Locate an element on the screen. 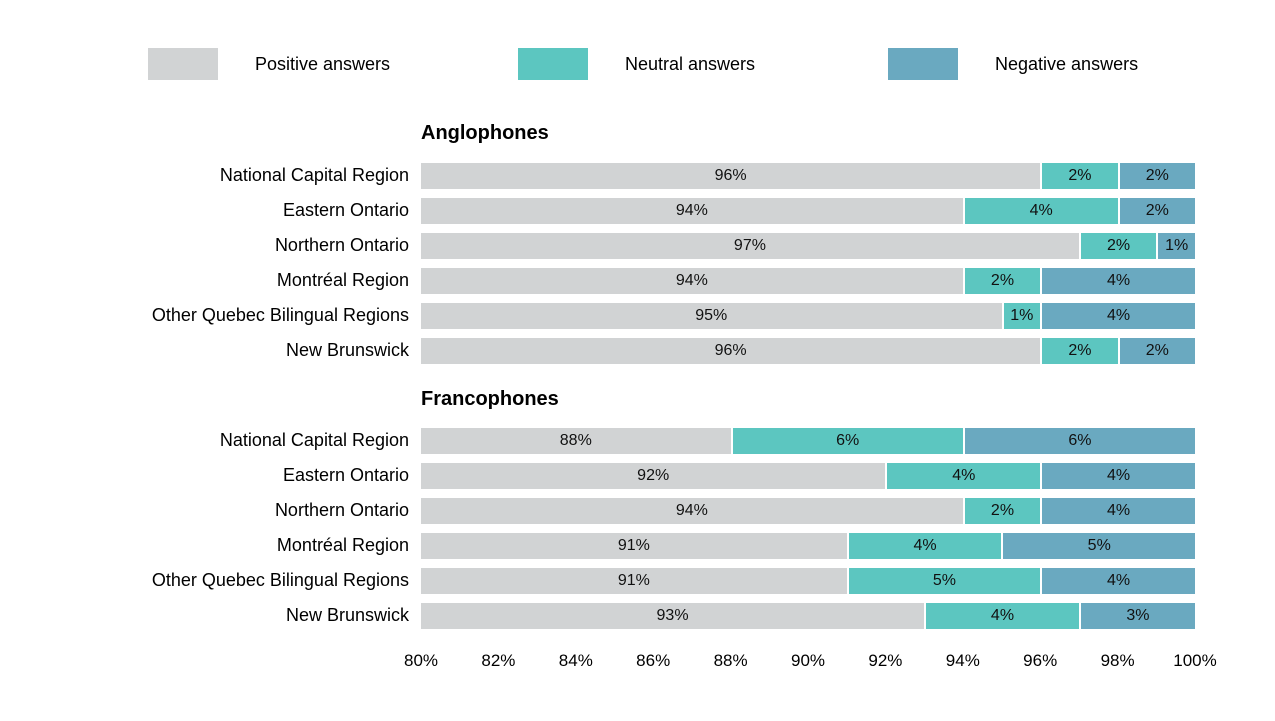 The height and width of the screenshot is (721, 1275). bar-track: 94% 4% 2% is located at coordinates (808, 211).